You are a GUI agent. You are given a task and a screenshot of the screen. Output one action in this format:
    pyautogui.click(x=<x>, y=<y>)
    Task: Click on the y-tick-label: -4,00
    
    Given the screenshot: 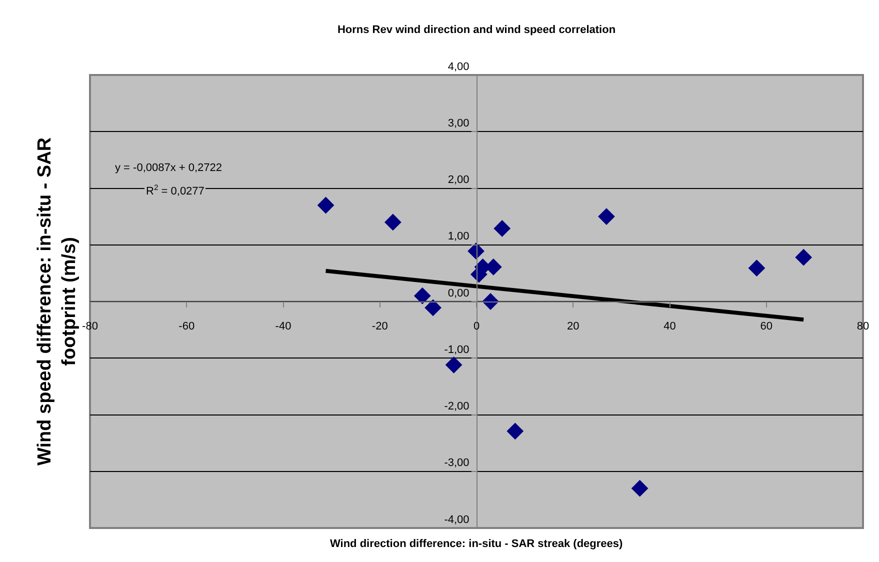 What is the action you would take?
    pyautogui.click(x=457, y=520)
    